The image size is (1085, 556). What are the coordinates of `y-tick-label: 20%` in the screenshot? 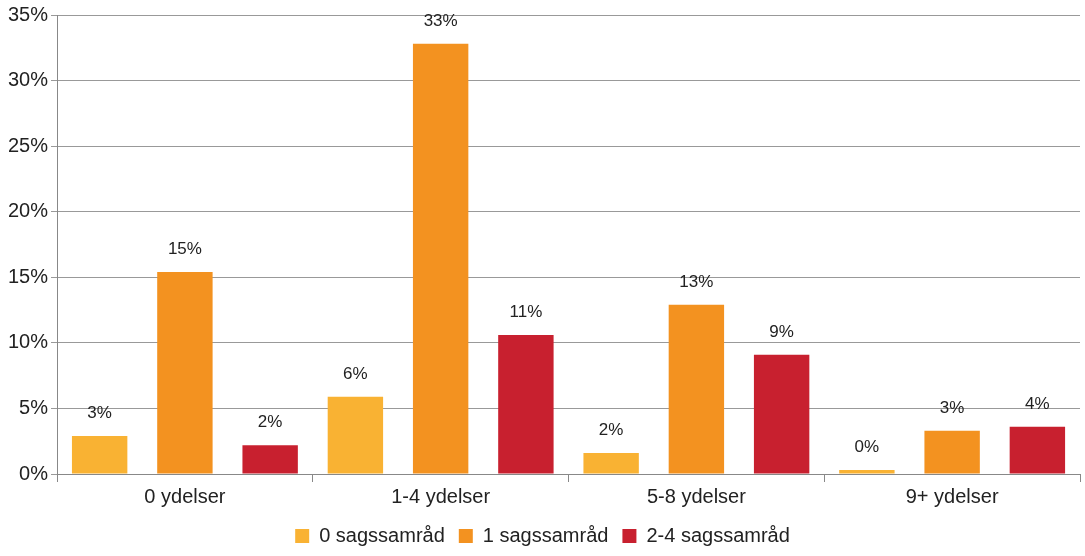 It's located at (28, 210).